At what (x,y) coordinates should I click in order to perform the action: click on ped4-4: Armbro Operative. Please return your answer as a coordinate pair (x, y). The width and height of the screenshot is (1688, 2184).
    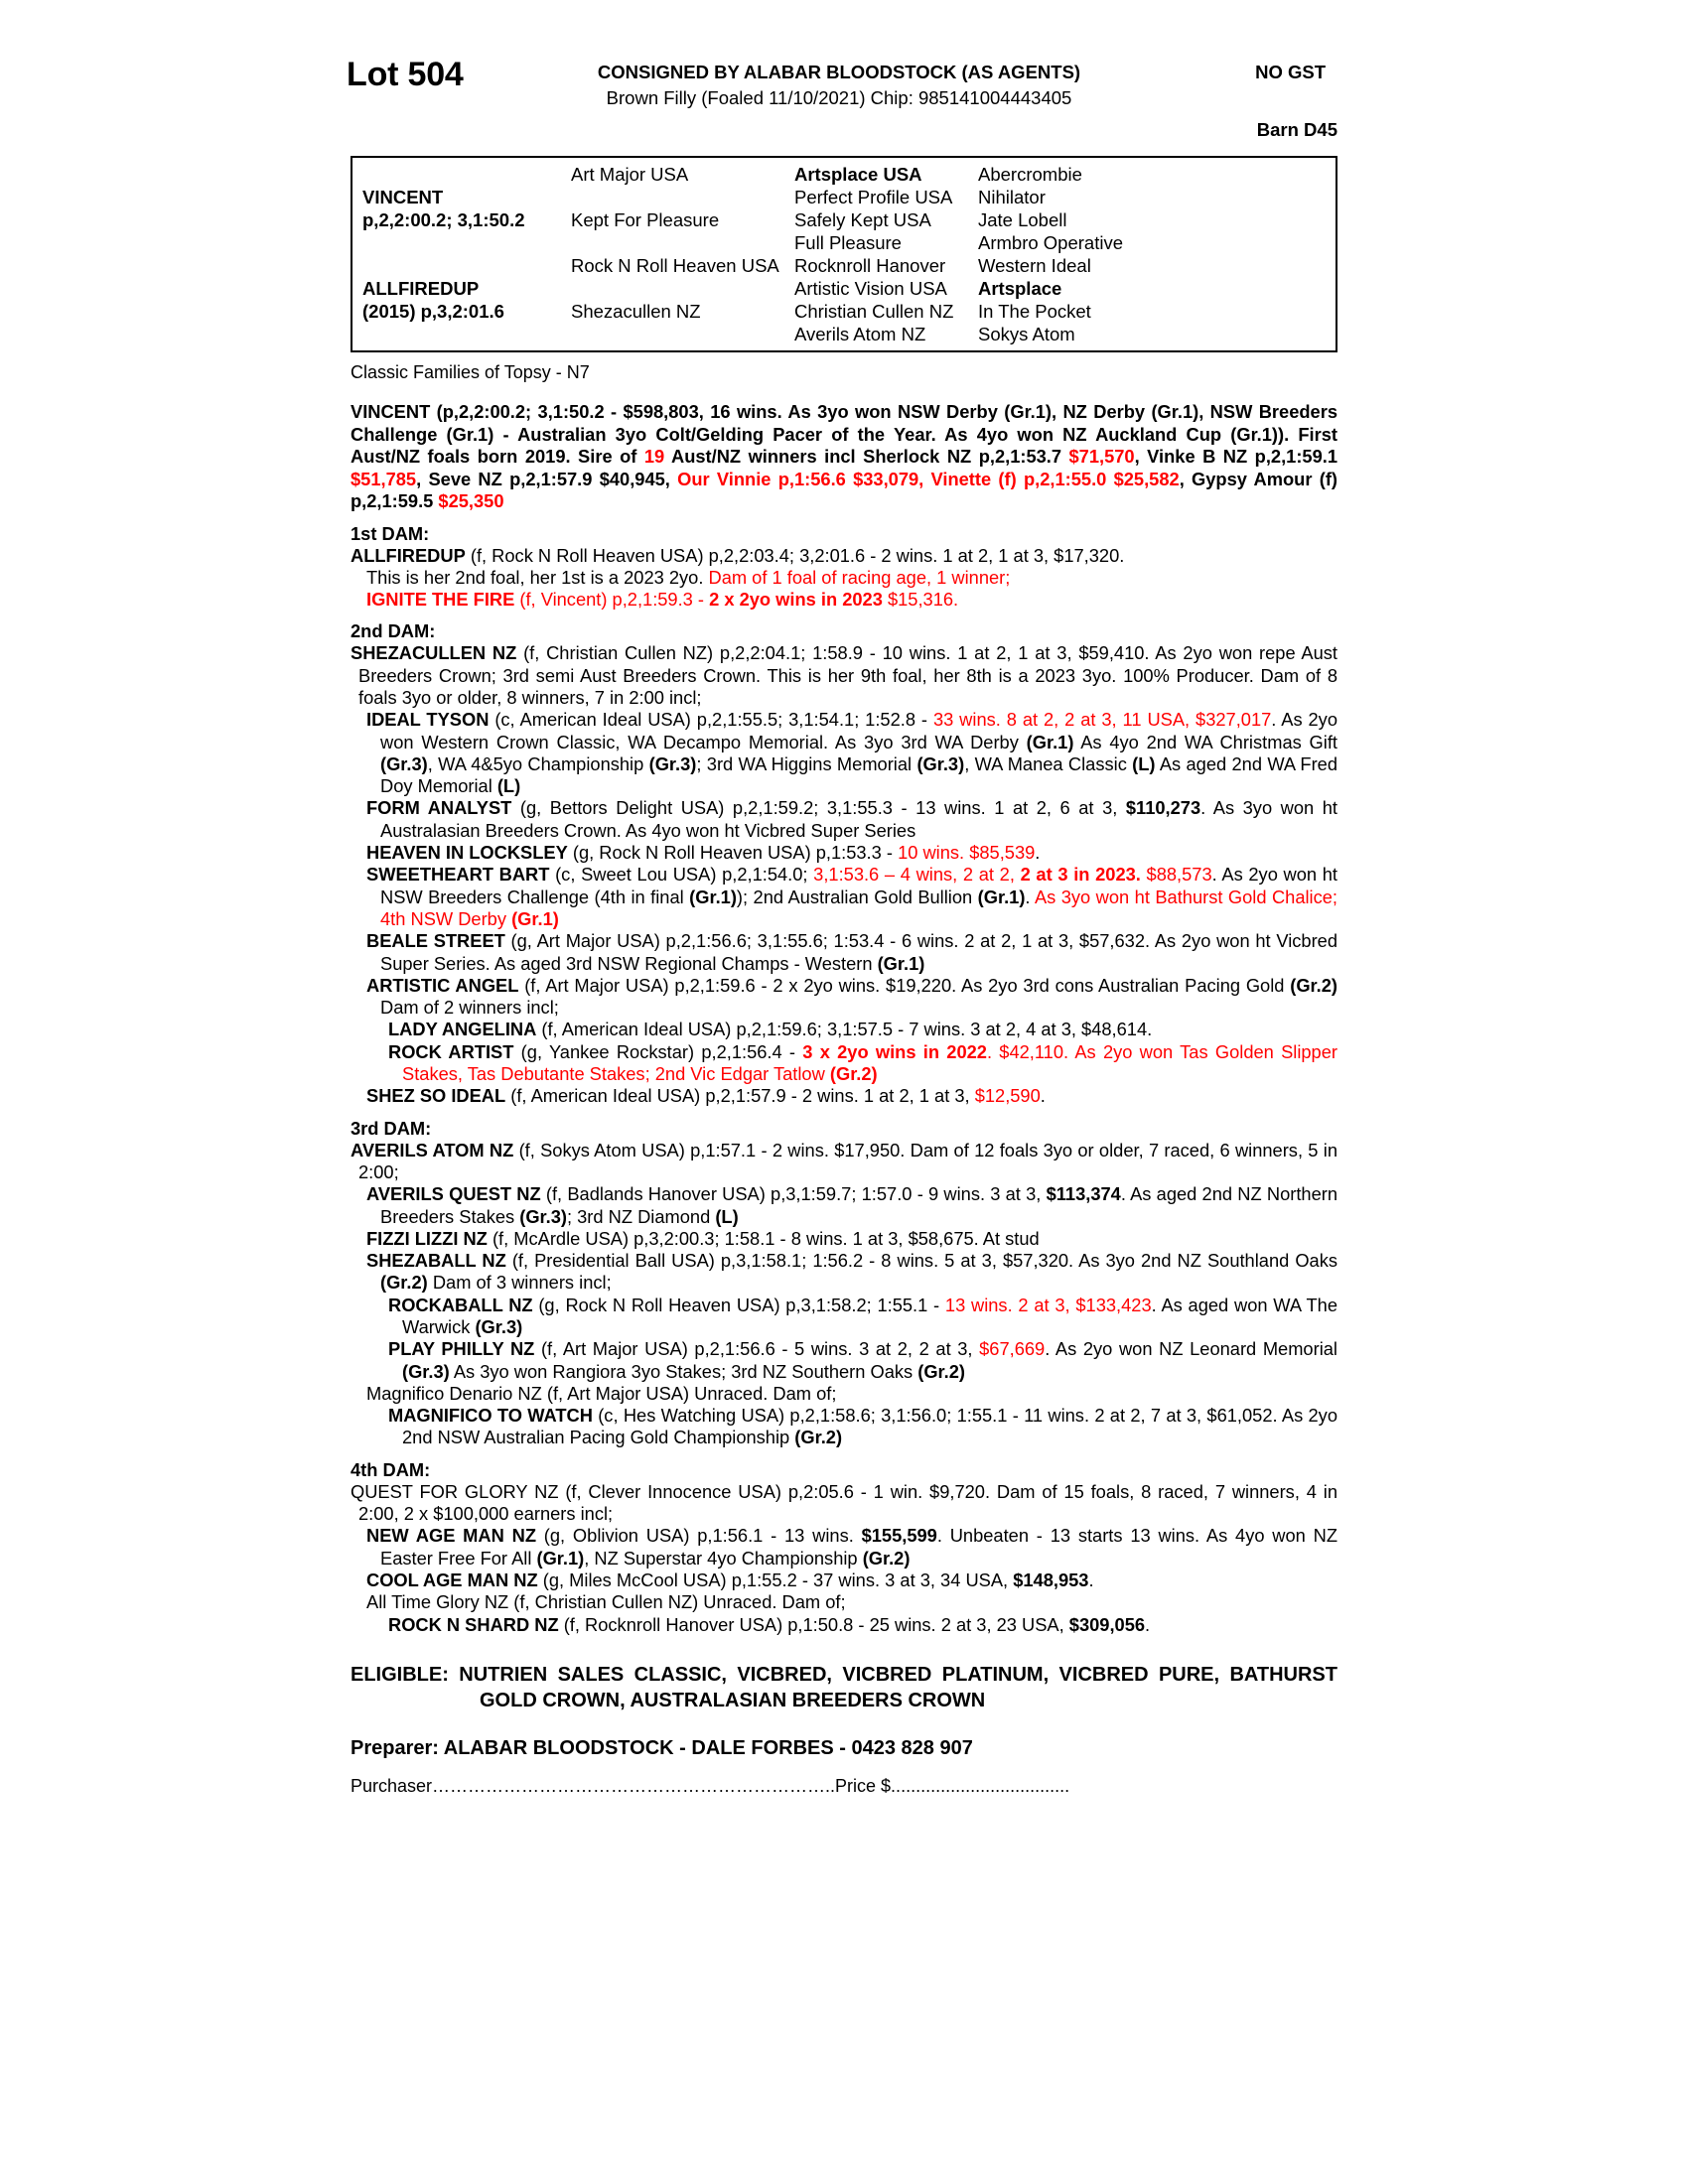
    Looking at the image, I should click on (1050, 242).